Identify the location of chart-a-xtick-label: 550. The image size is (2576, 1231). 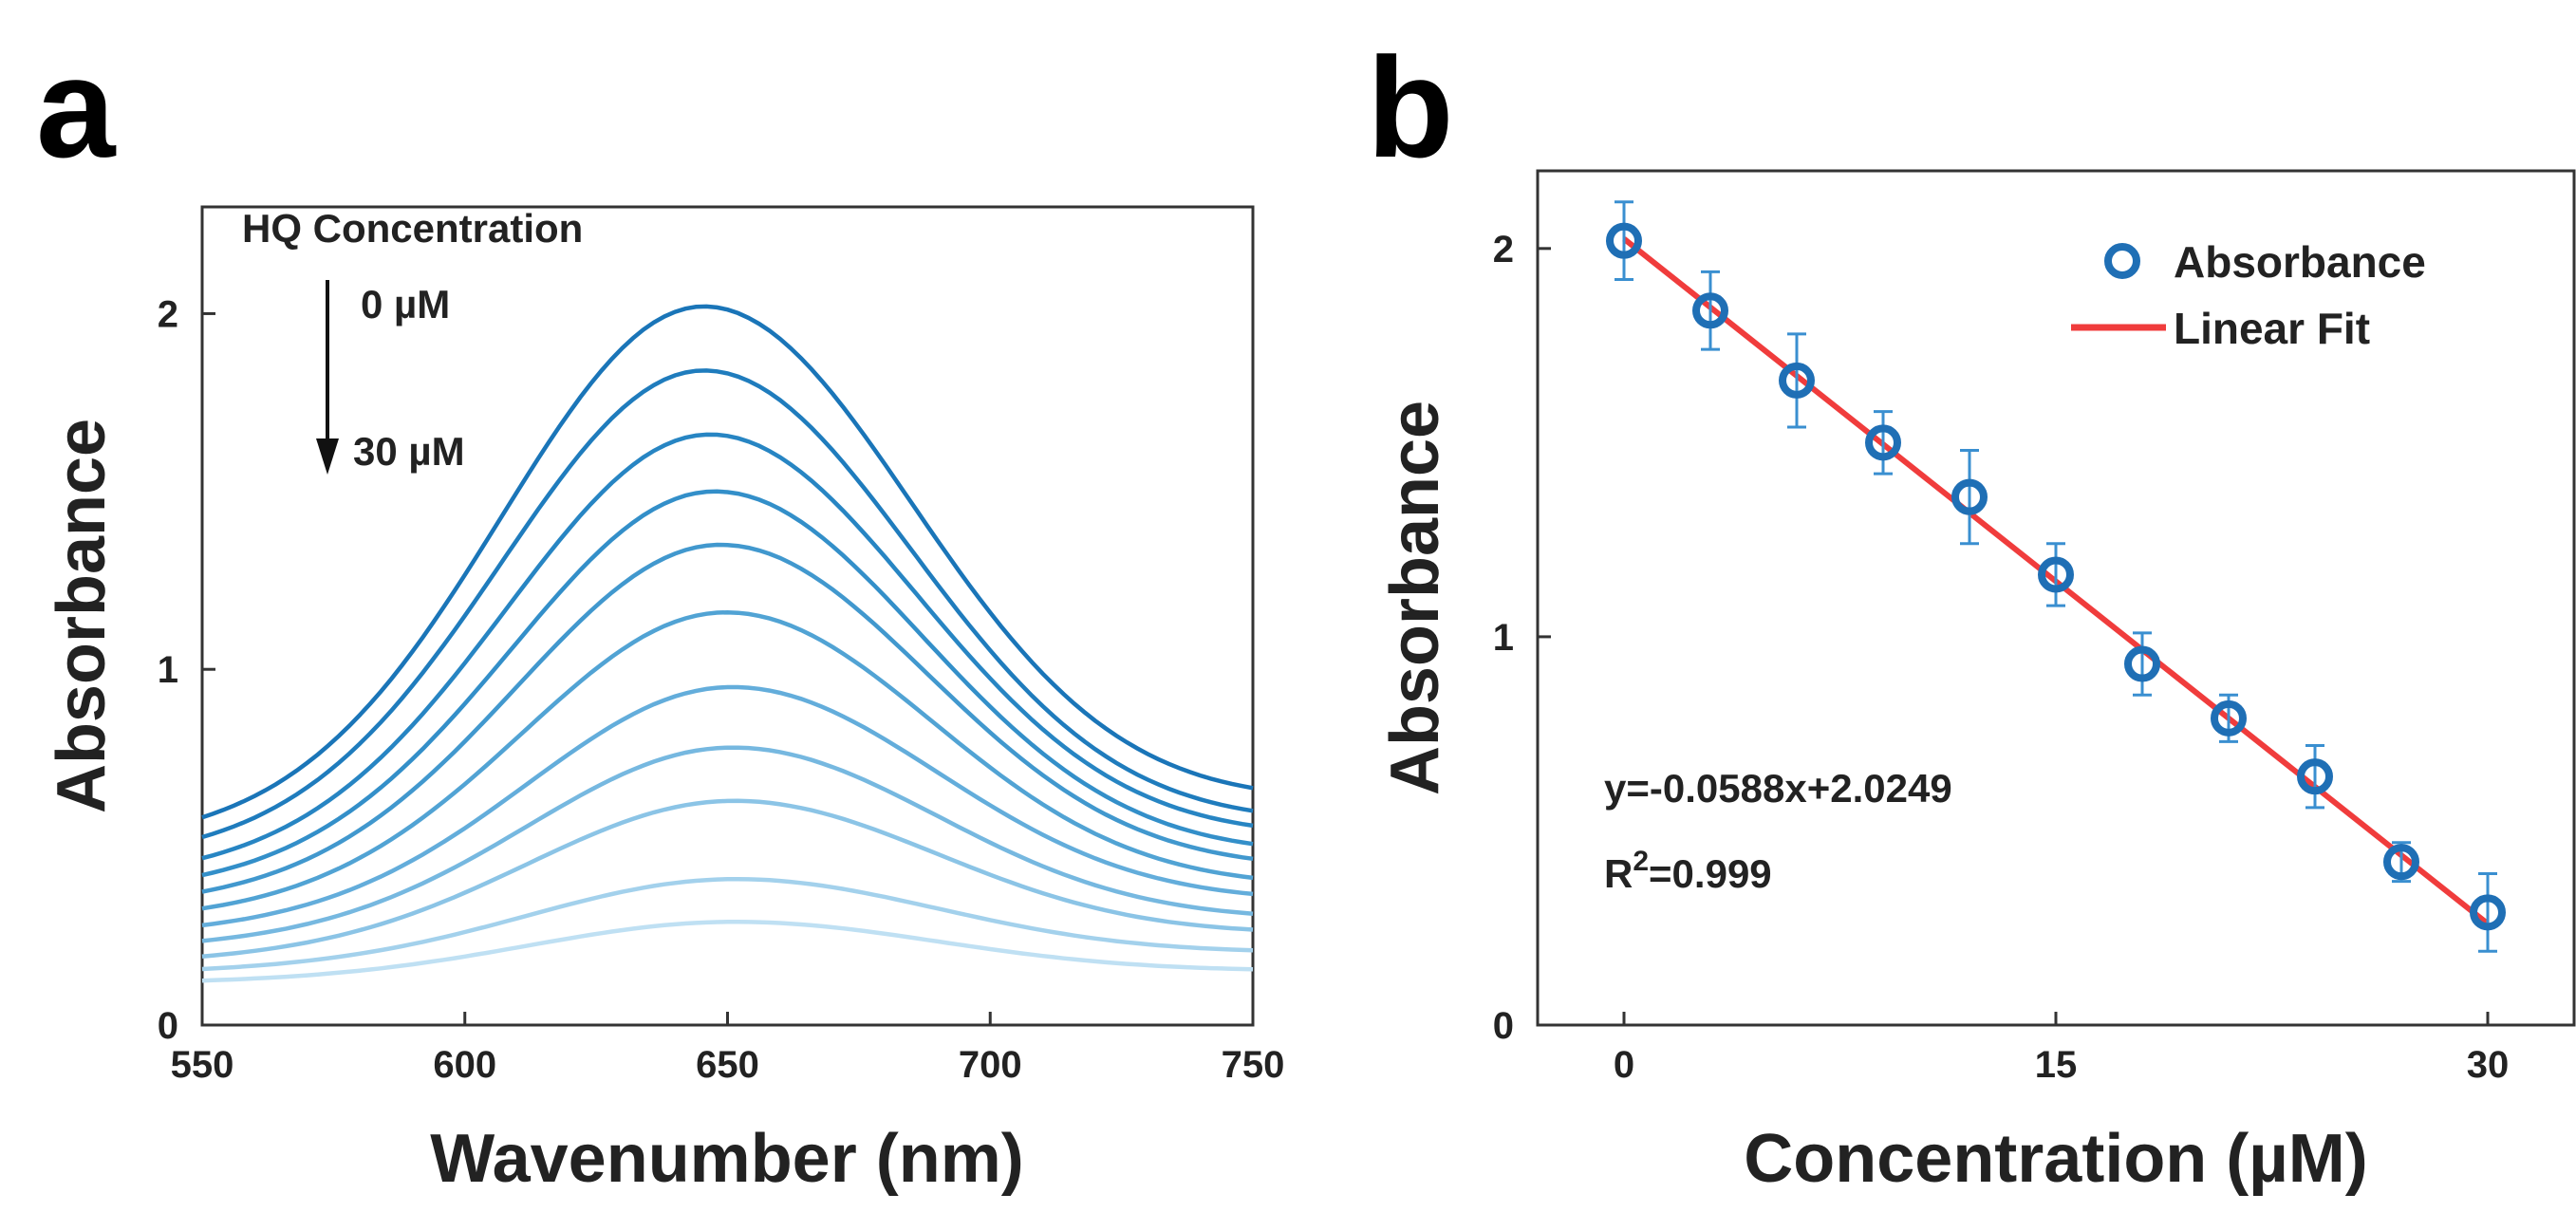
(203, 1065).